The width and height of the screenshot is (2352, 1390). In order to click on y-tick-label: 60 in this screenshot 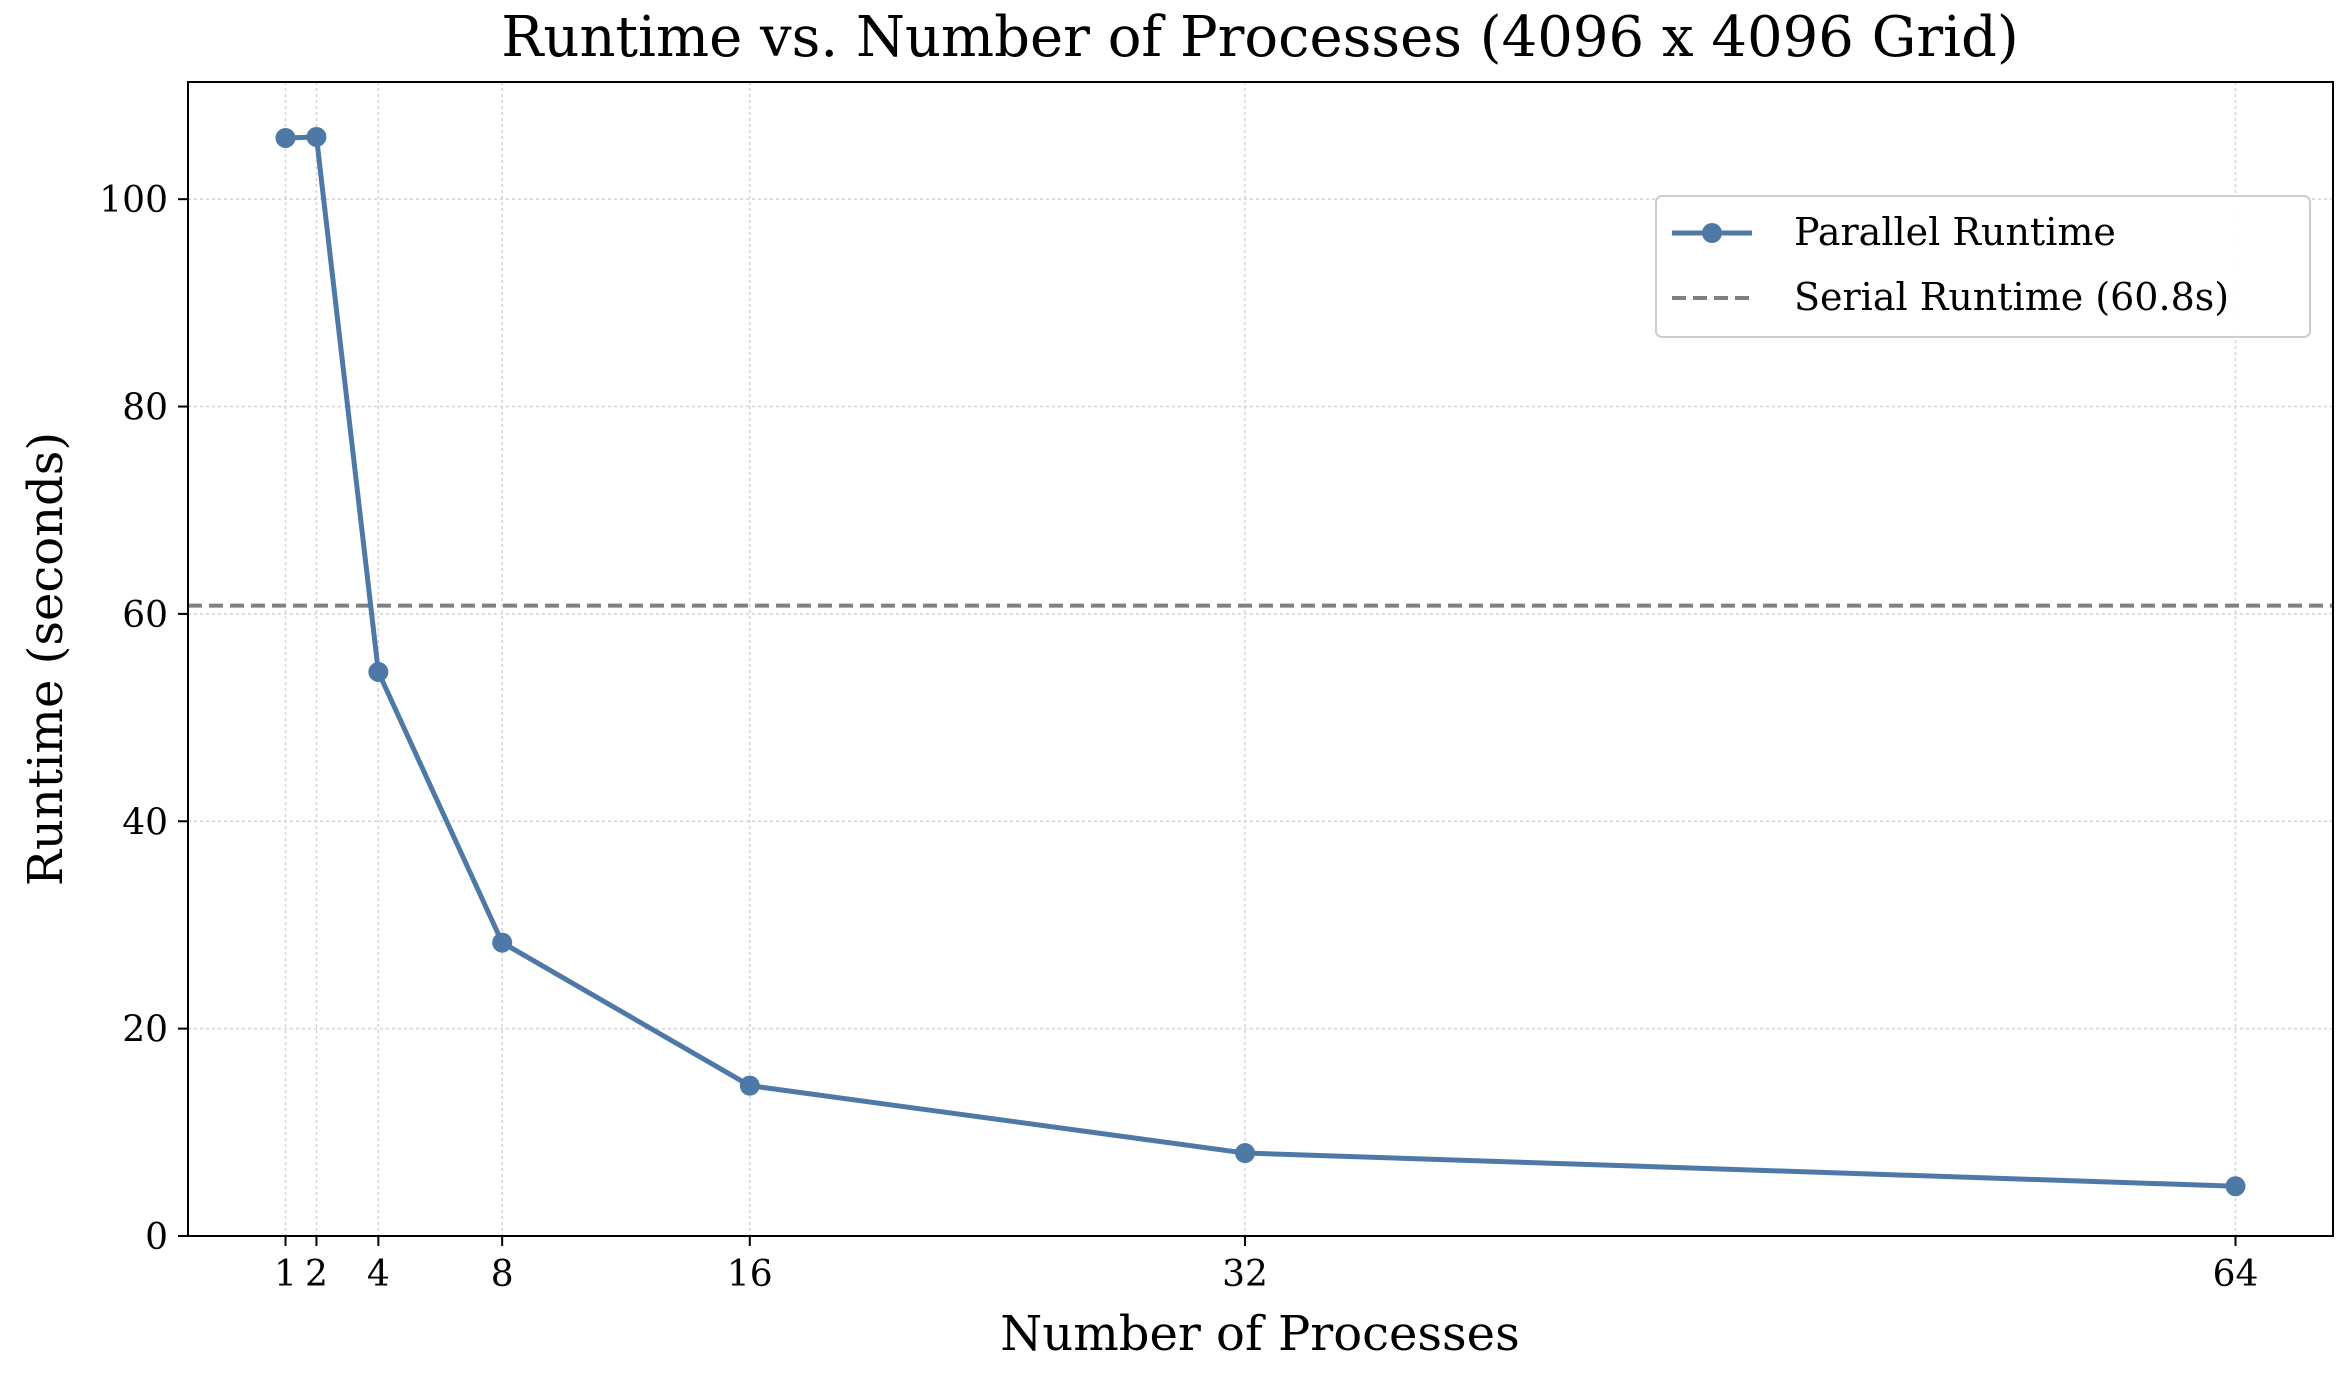, I will do `click(145, 615)`.